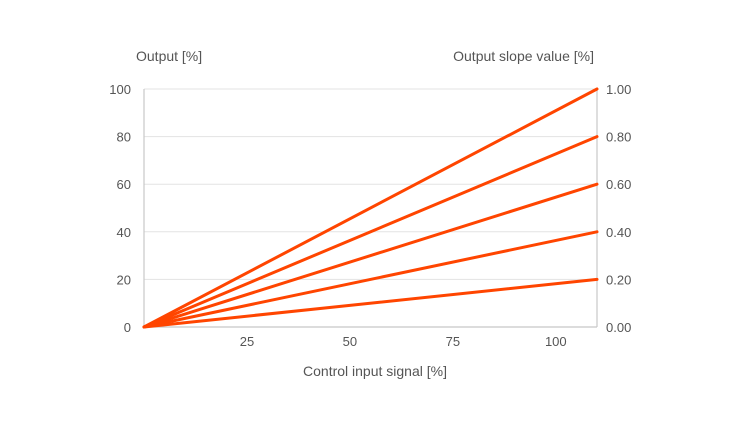 The width and height of the screenshot is (750, 425). I want to click on y-tick-label: 100, so click(120, 89).